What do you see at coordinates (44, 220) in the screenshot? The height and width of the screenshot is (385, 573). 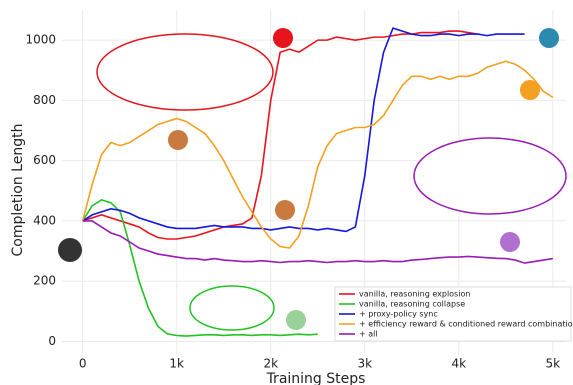 I see `y-tick-label: 400` at bounding box center [44, 220].